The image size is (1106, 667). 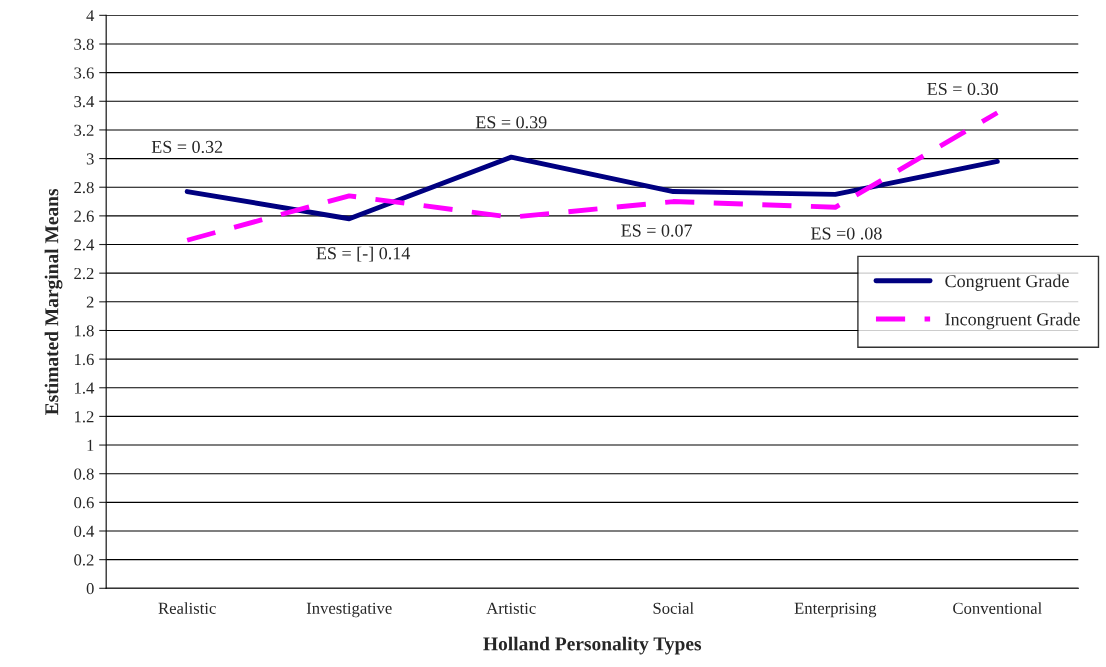 I want to click on annotation: ES = 0.30, so click(x=962, y=89).